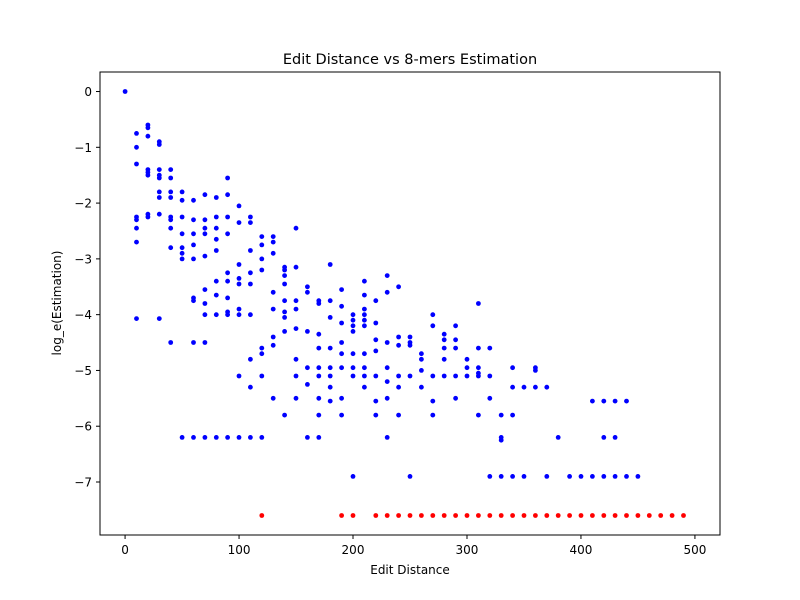 The width and height of the screenshot is (800, 600). What do you see at coordinates (467, 550) in the screenshot?
I see `x-tick-label: 300` at bounding box center [467, 550].